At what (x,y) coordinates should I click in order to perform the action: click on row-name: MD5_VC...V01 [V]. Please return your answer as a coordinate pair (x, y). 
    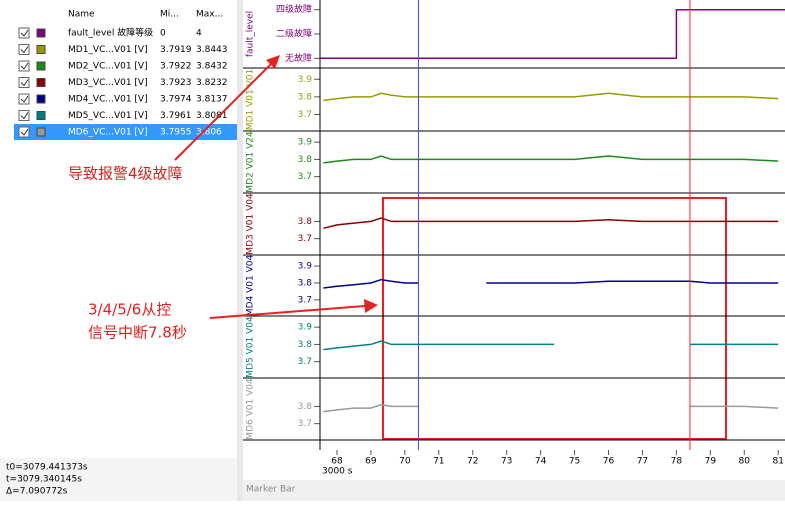
    Looking at the image, I should click on (108, 116).